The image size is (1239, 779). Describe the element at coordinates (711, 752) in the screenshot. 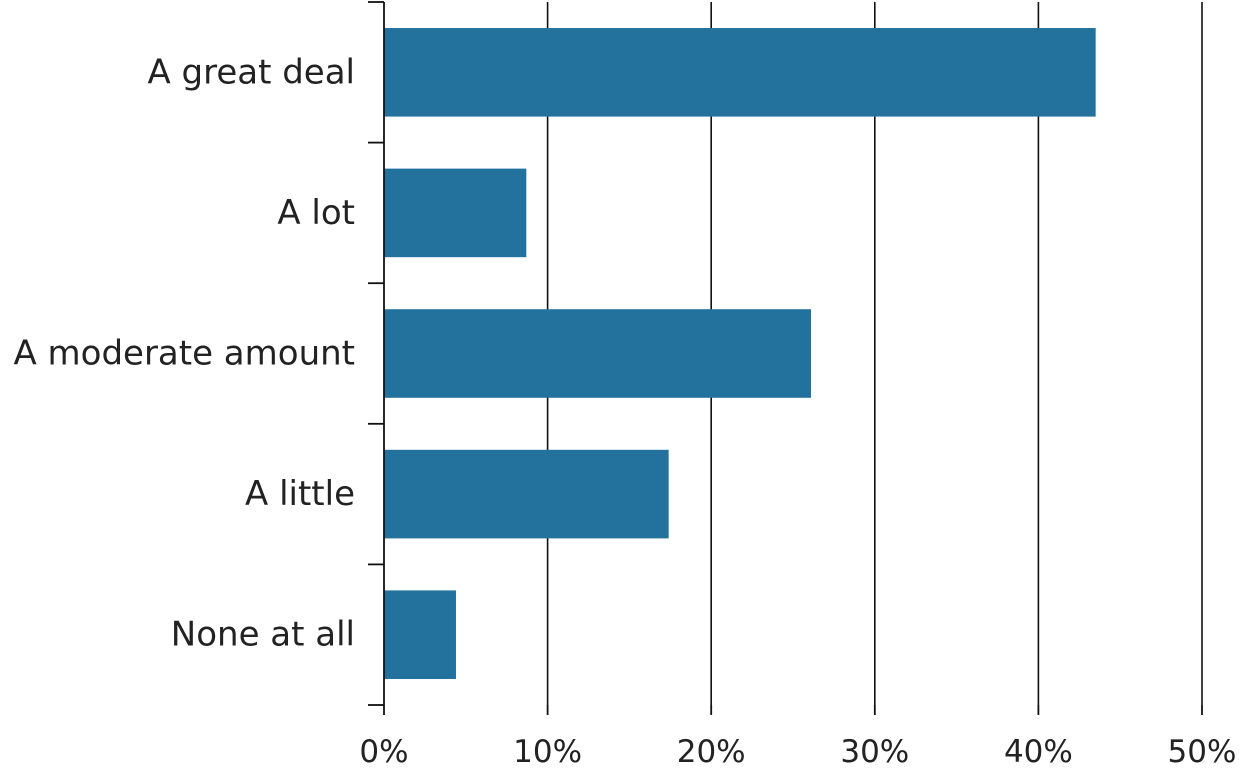

I see `x-tick-label-2: 20%` at that location.